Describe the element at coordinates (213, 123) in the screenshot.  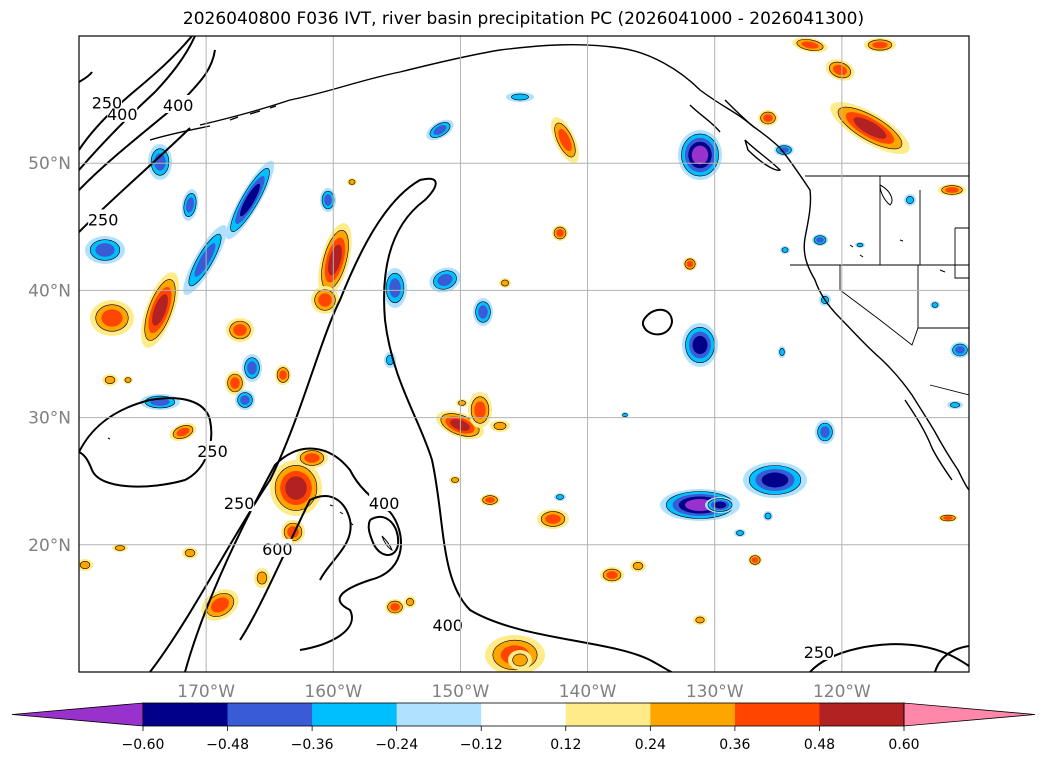
I see `coastline-aleutians` at that location.